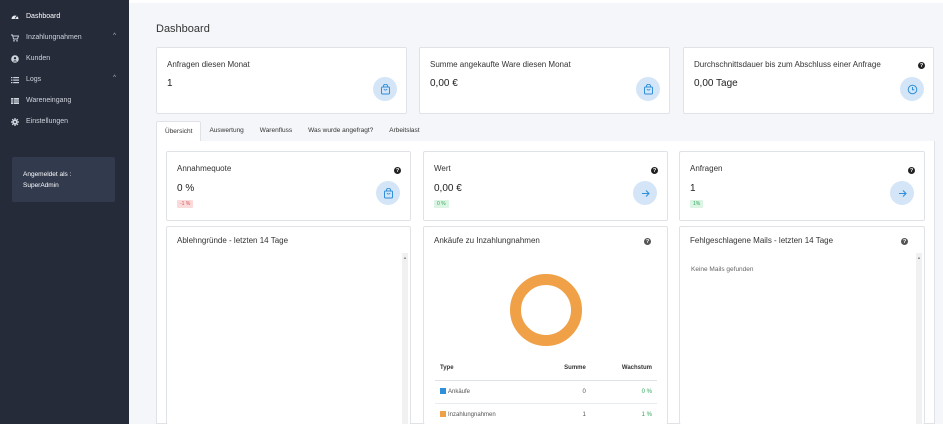 The width and height of the screenshot is (943, 424). I want to click on kpi-title: Wert, so click(442, 168).